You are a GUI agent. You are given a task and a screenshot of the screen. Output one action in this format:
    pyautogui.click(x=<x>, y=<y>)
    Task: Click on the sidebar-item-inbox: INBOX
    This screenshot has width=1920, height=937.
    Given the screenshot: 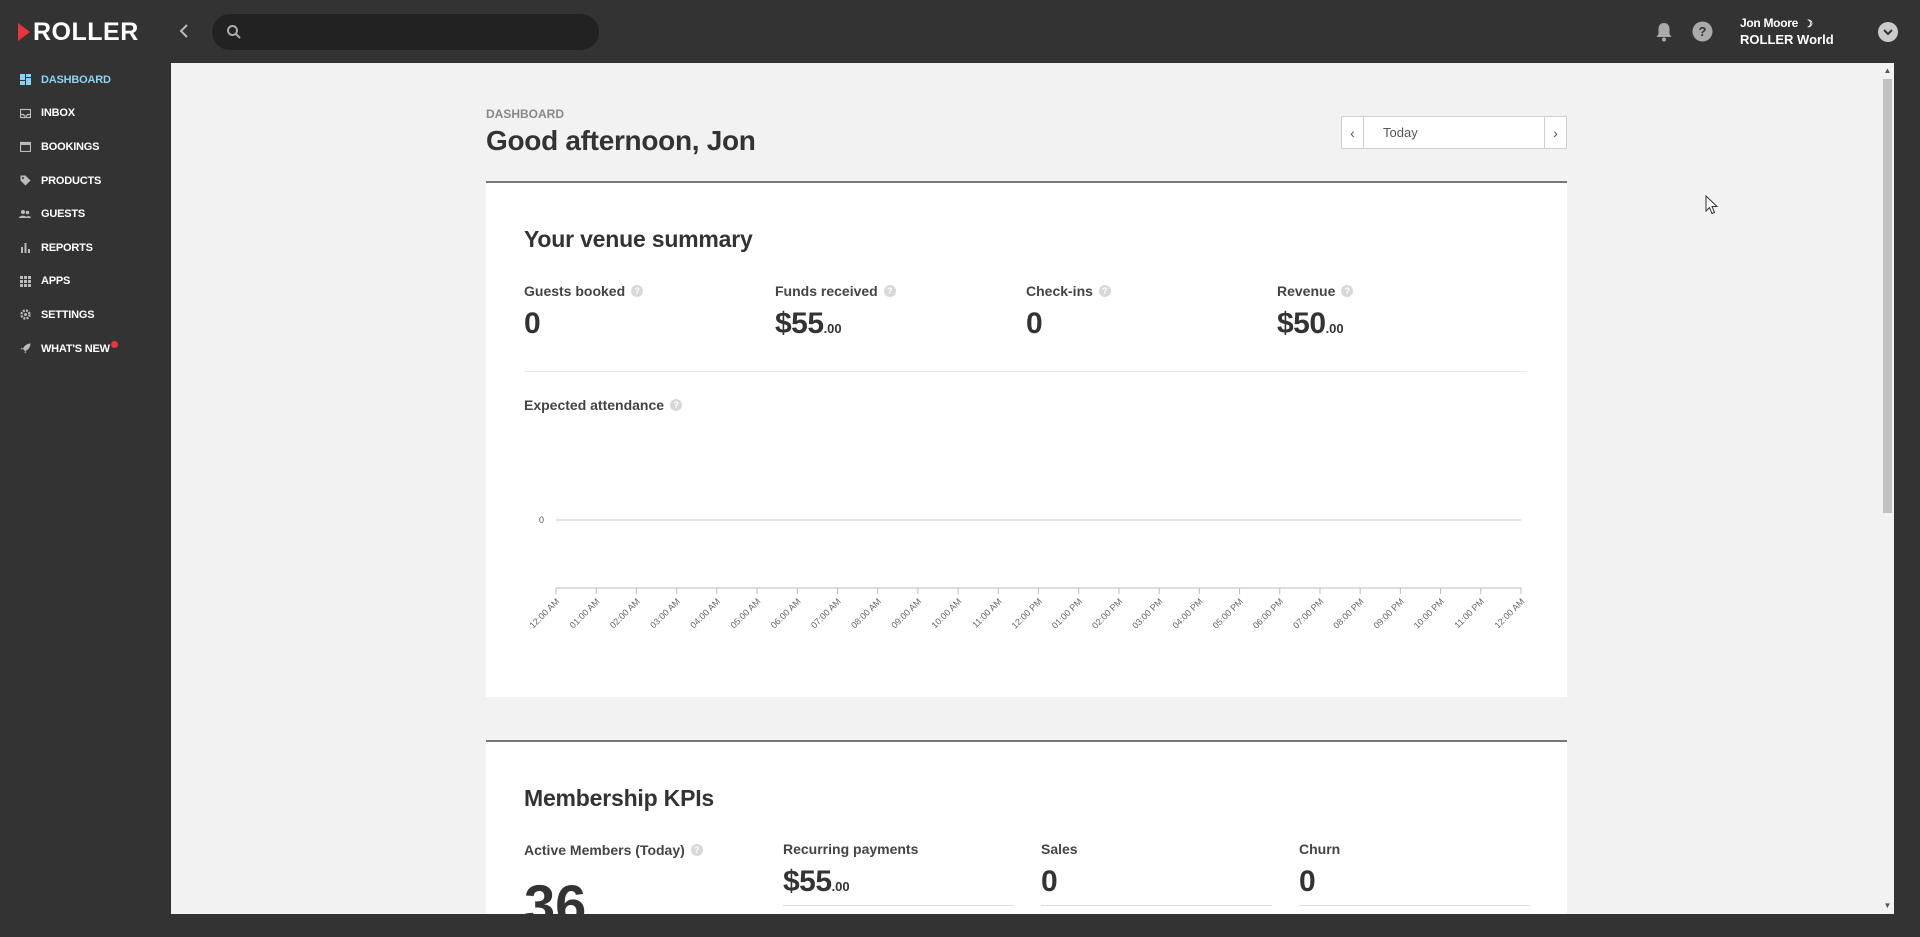 What is the action you would take?
    pyautogui.click(x=85, y=114)
    